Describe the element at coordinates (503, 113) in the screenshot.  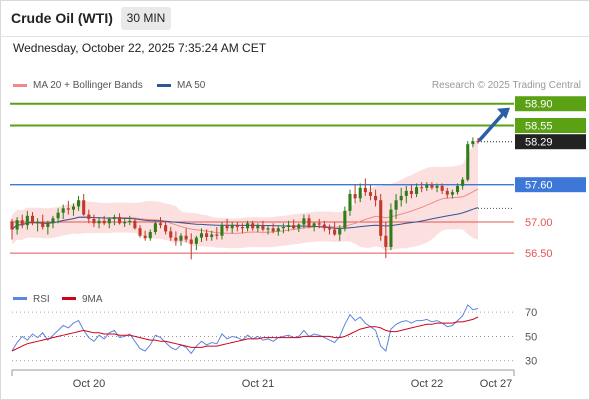
I see `forecast-arrow-head` at that location.